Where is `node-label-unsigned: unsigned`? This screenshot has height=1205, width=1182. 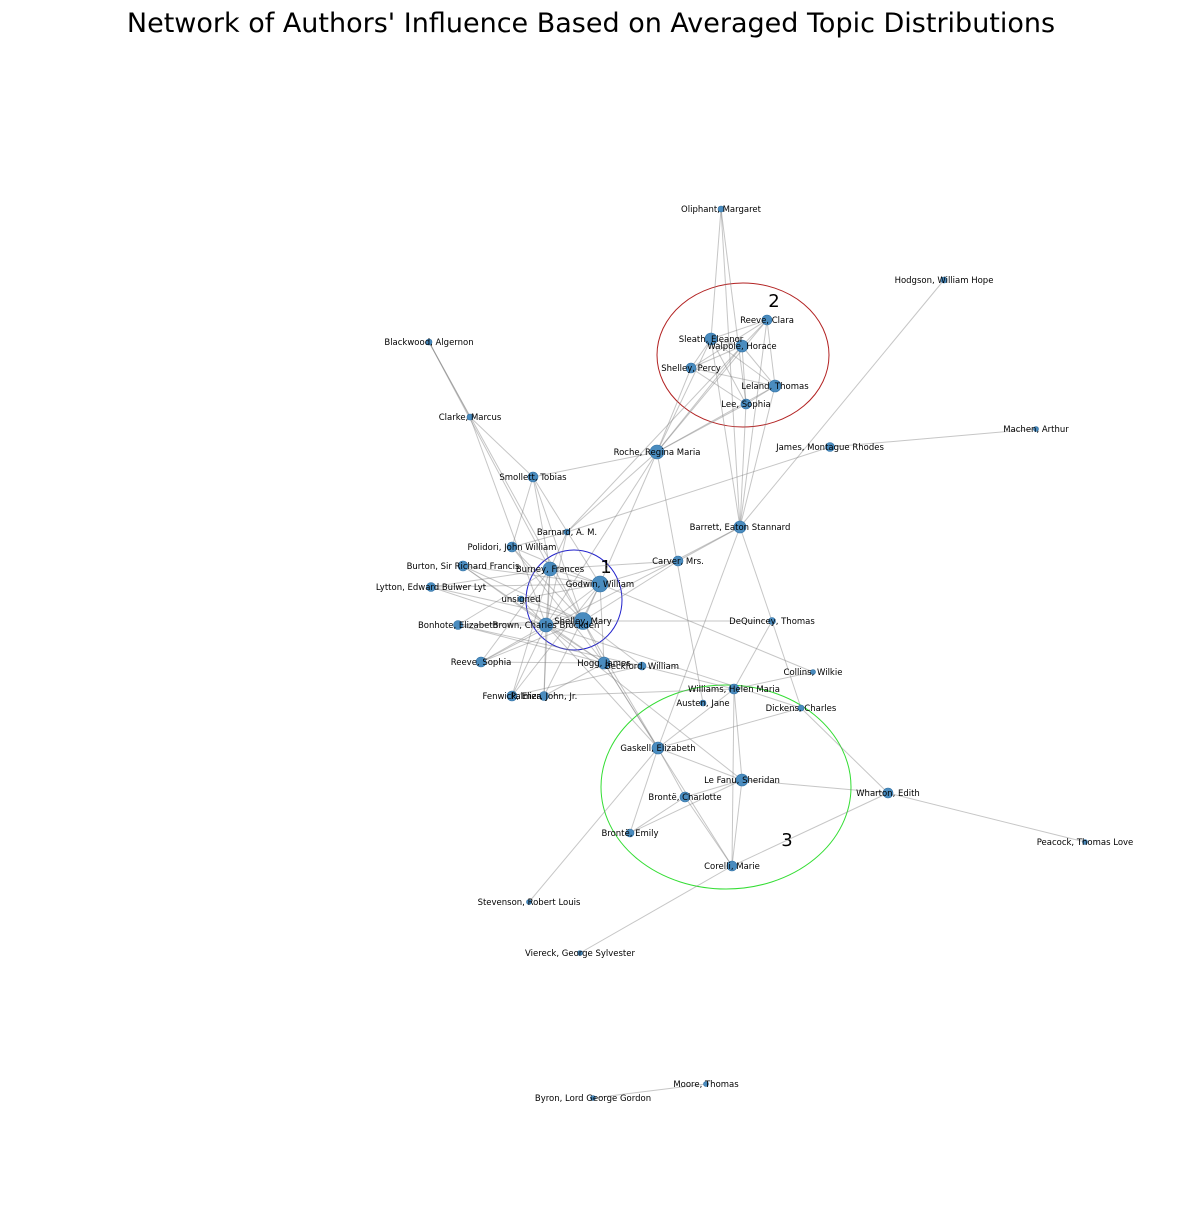
node-label-unsigned: unsigned is located at coordinates (521, 600).